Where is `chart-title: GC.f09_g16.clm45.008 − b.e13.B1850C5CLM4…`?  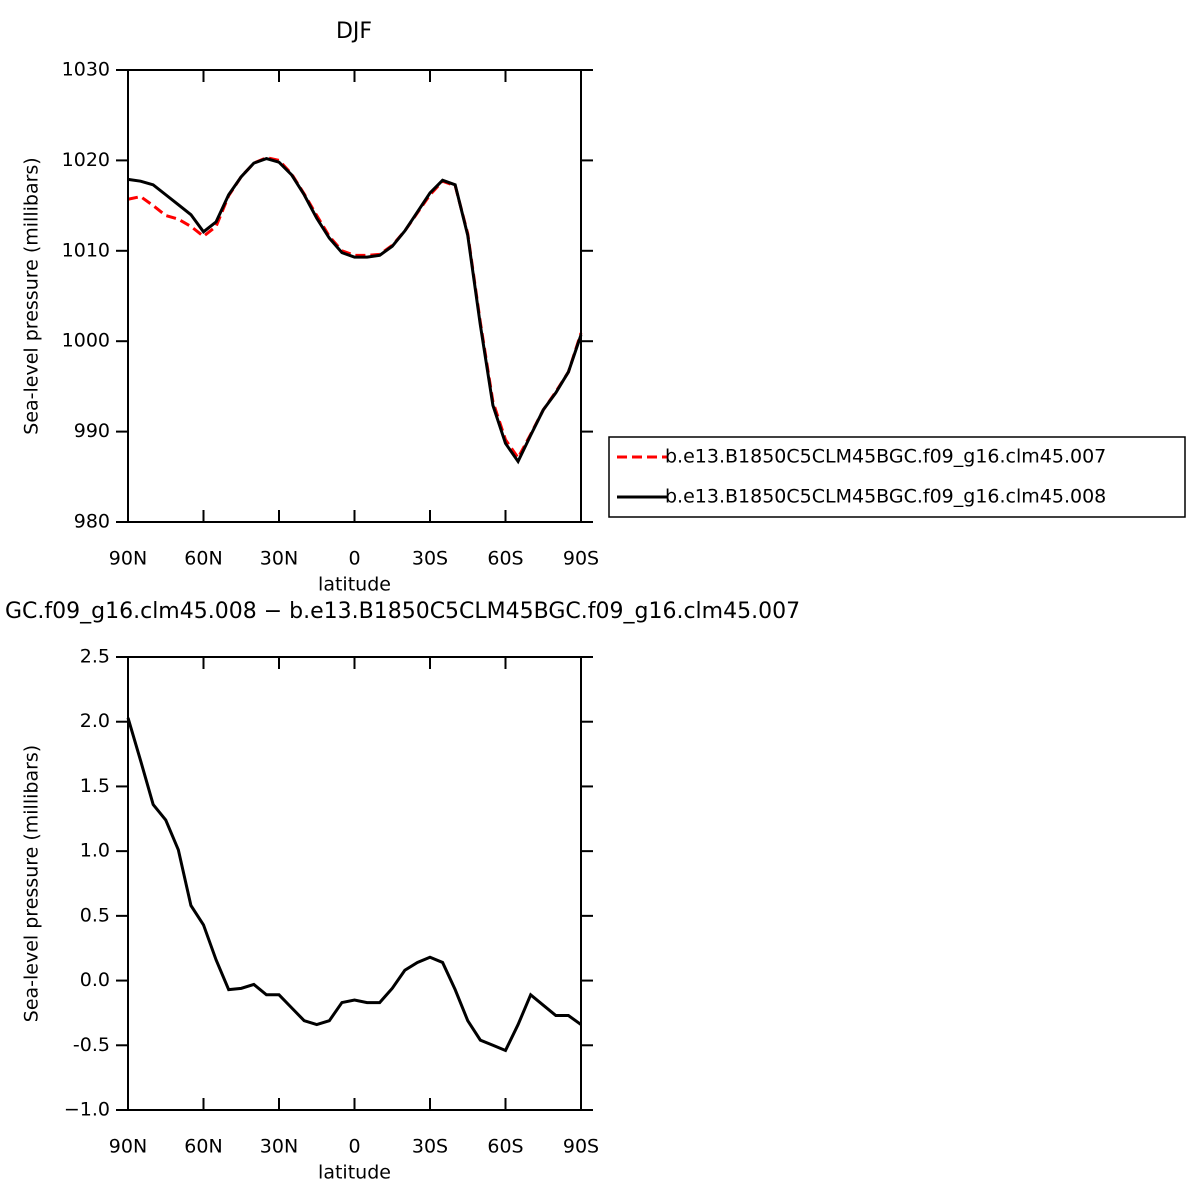
chart-title: GC.f09_g16.clm45.008 − b.e13.B1850C5CLM4… is located at coordinates (402, 611).